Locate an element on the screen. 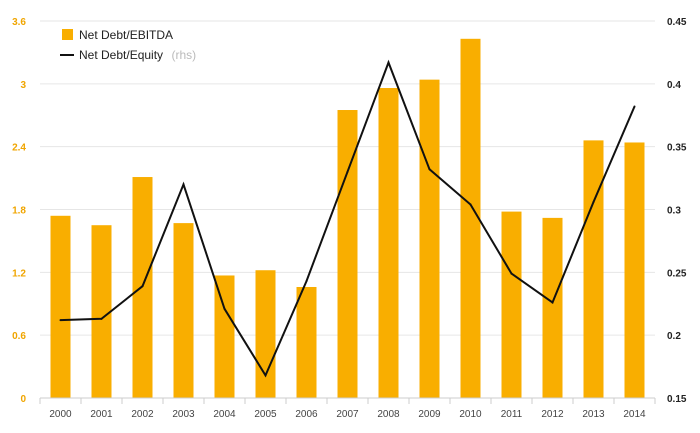  legend-label-line-name: Net Debt/Equity is located at coordinates (121, 55).